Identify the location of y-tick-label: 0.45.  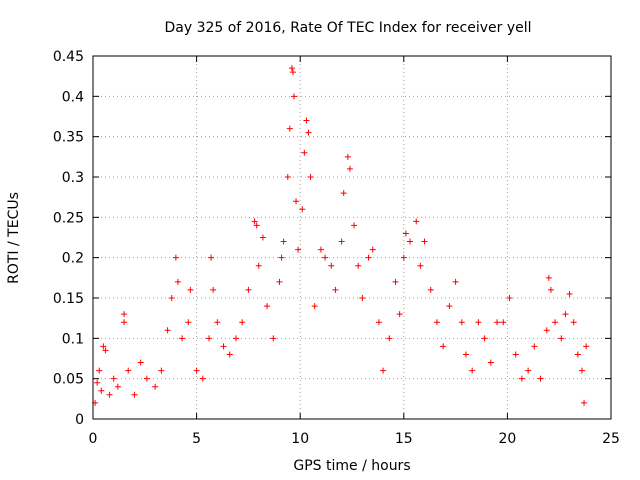
(68, 57).